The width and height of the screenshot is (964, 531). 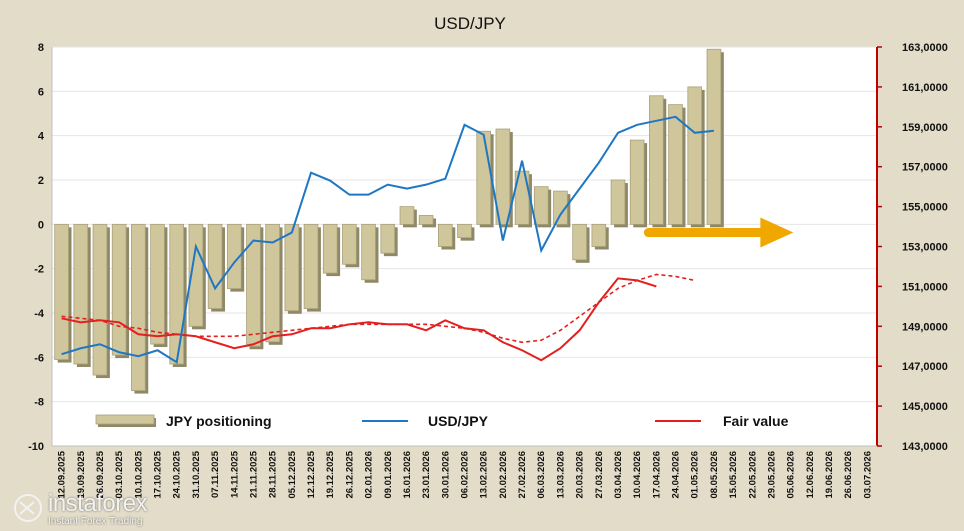 I want to click on x-tick-label: 09.01.2026, so click(x=388, y=475).